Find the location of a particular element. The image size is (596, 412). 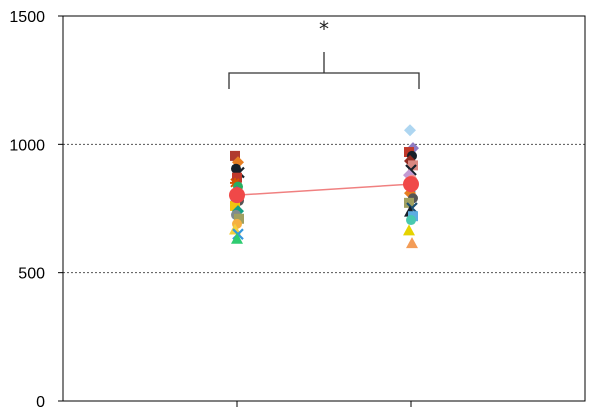

y-tick-label: 1000 is located at coordinates (27, 145).